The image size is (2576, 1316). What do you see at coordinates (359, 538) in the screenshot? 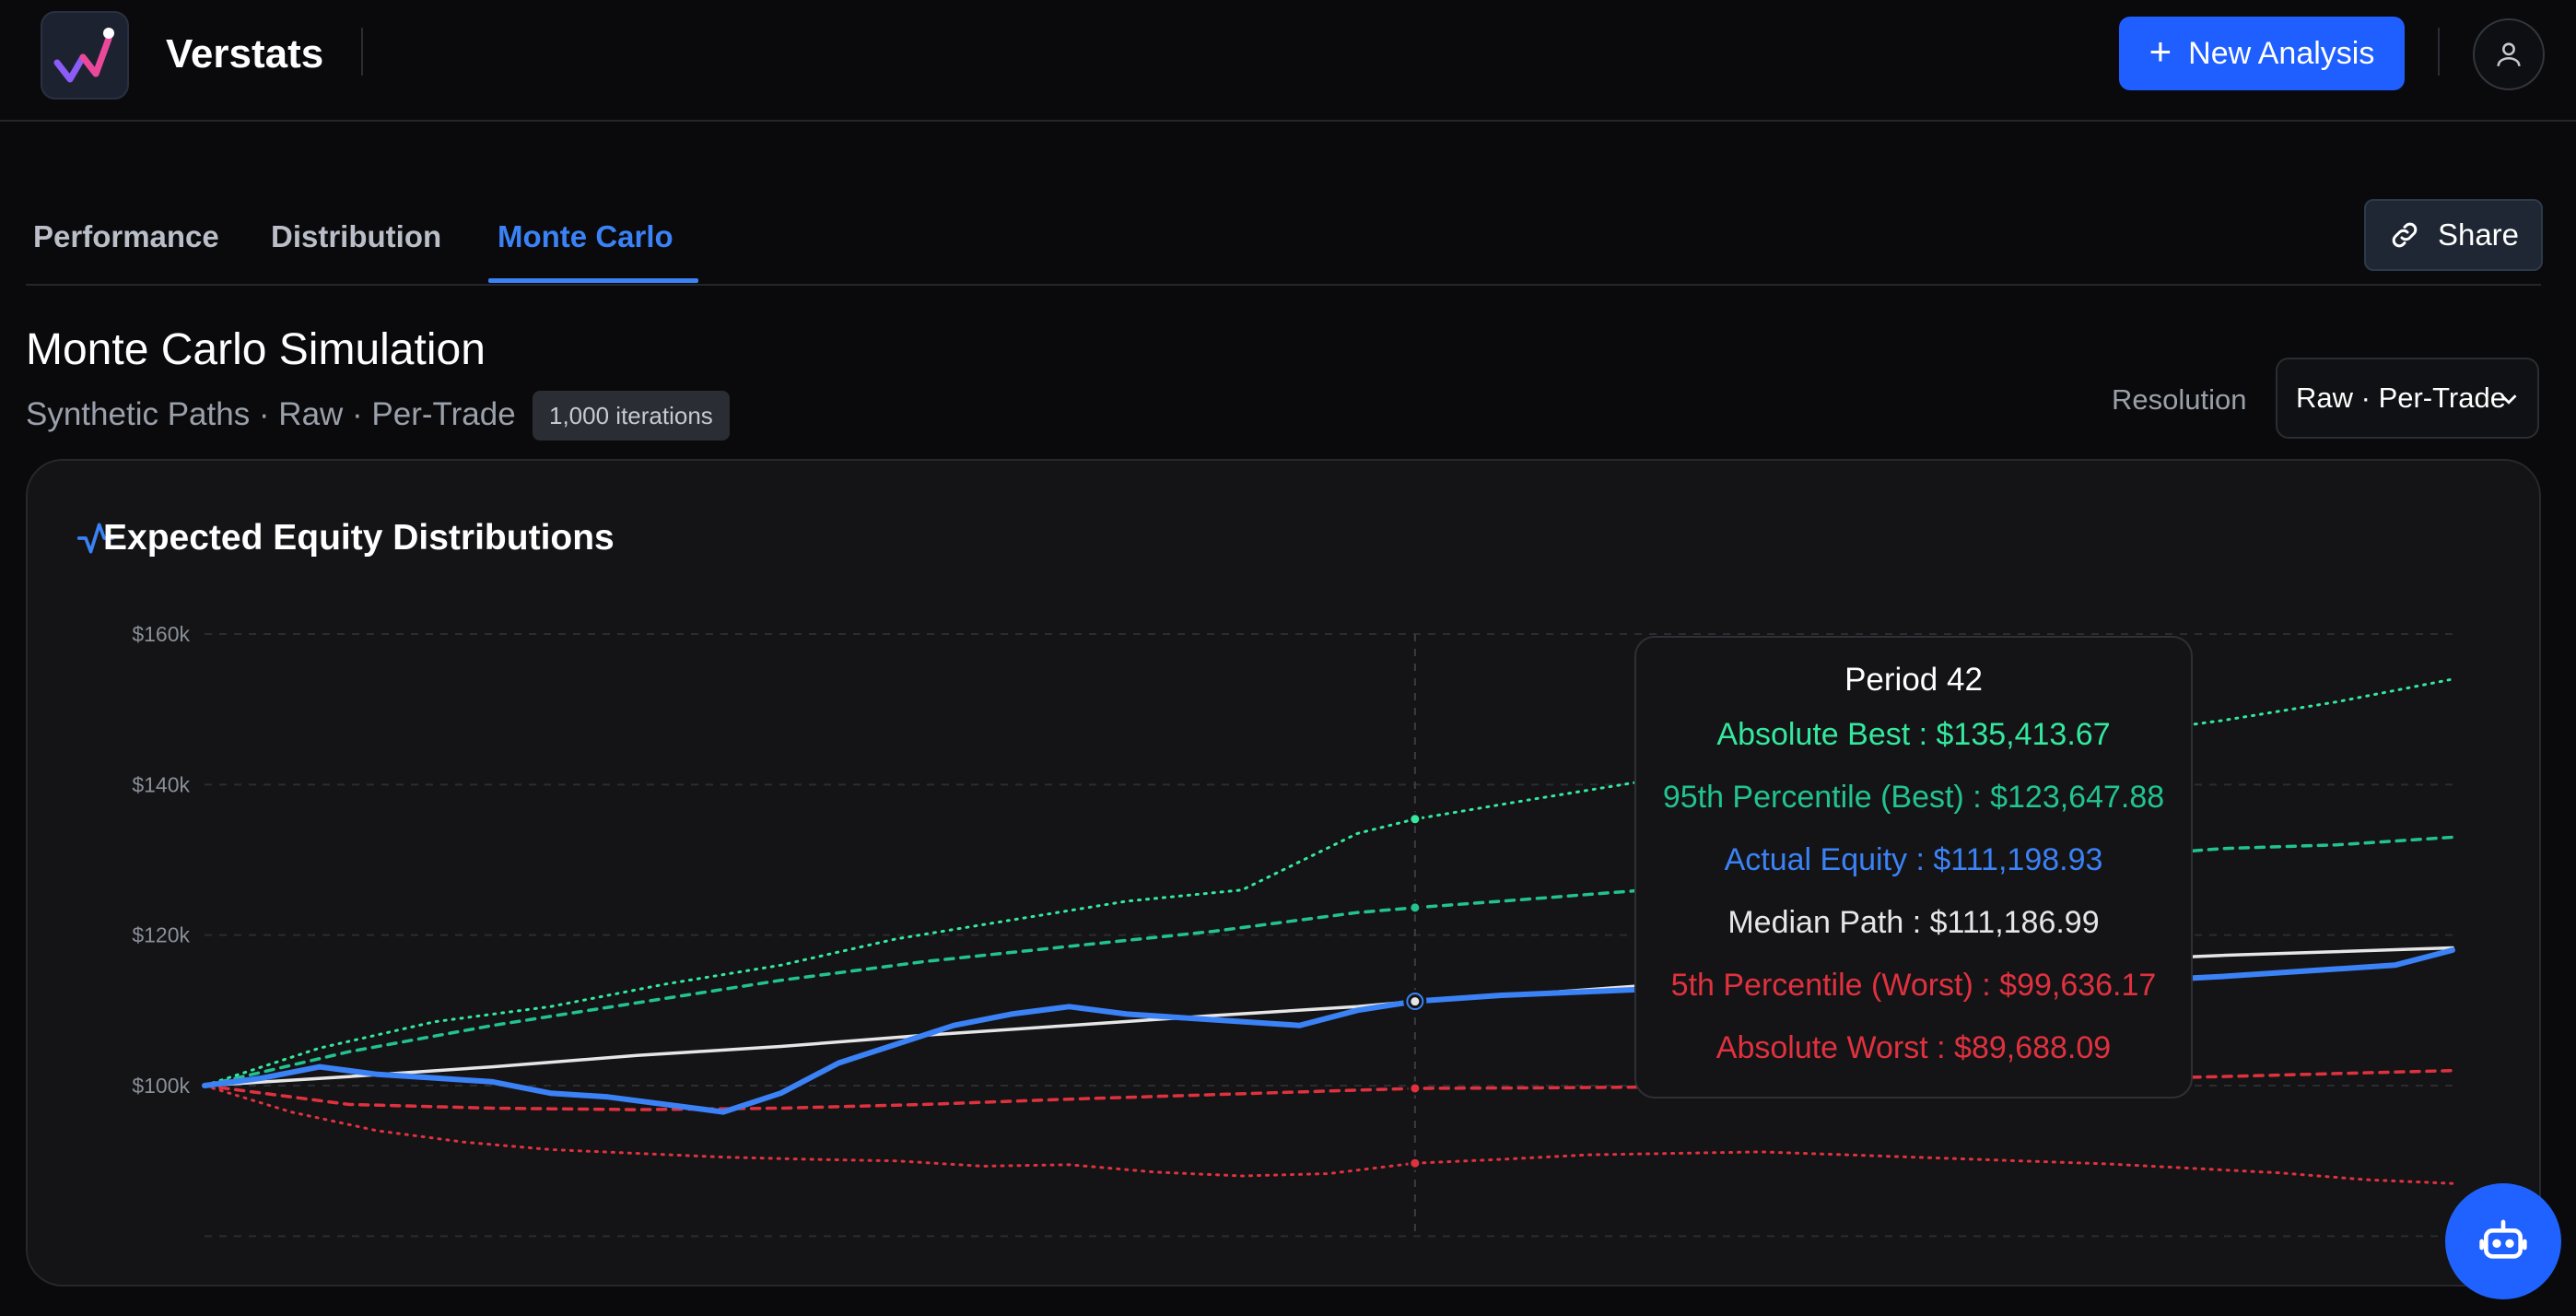
I see `card-title: Expected Equity Distributions` at bounding box center [359, 538].